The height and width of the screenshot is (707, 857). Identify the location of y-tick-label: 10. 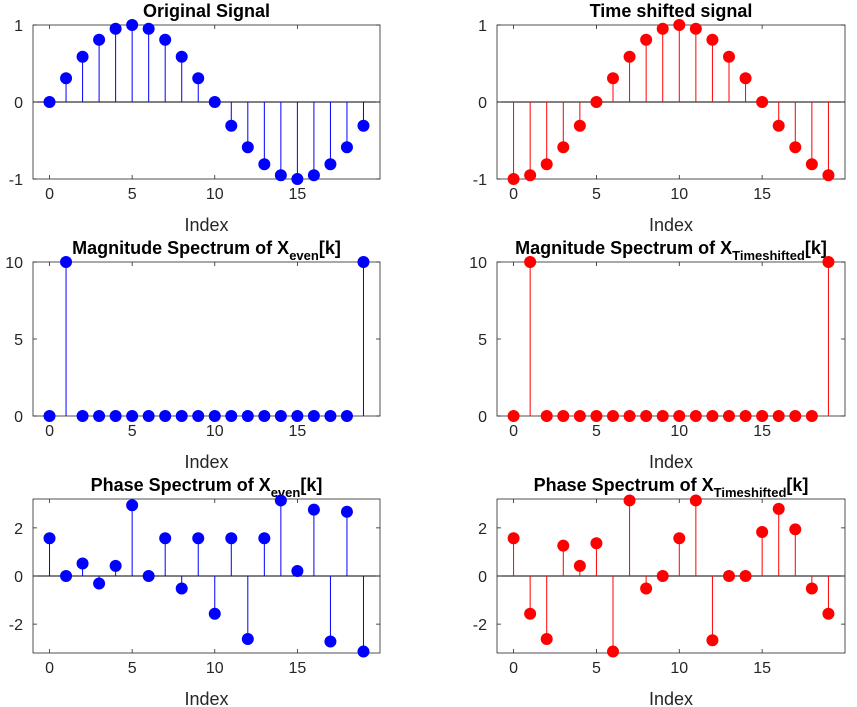
(14, 263).